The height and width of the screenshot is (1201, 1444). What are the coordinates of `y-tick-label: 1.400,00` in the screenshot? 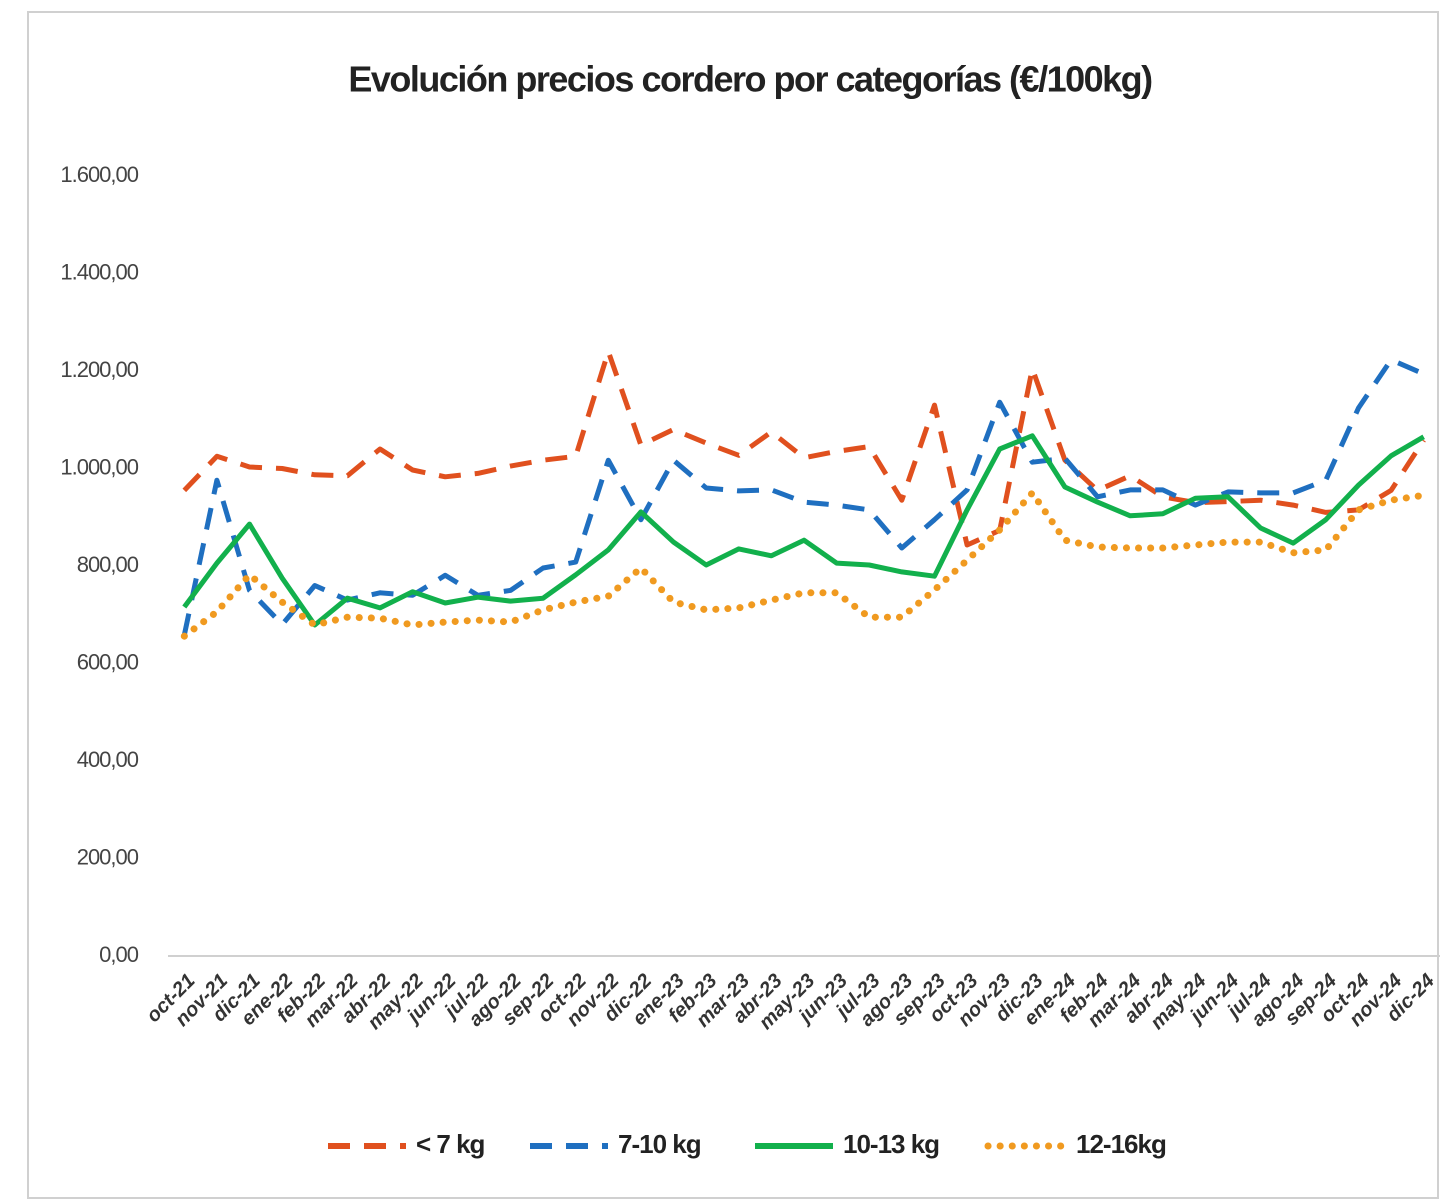 It's located at (99, 271).